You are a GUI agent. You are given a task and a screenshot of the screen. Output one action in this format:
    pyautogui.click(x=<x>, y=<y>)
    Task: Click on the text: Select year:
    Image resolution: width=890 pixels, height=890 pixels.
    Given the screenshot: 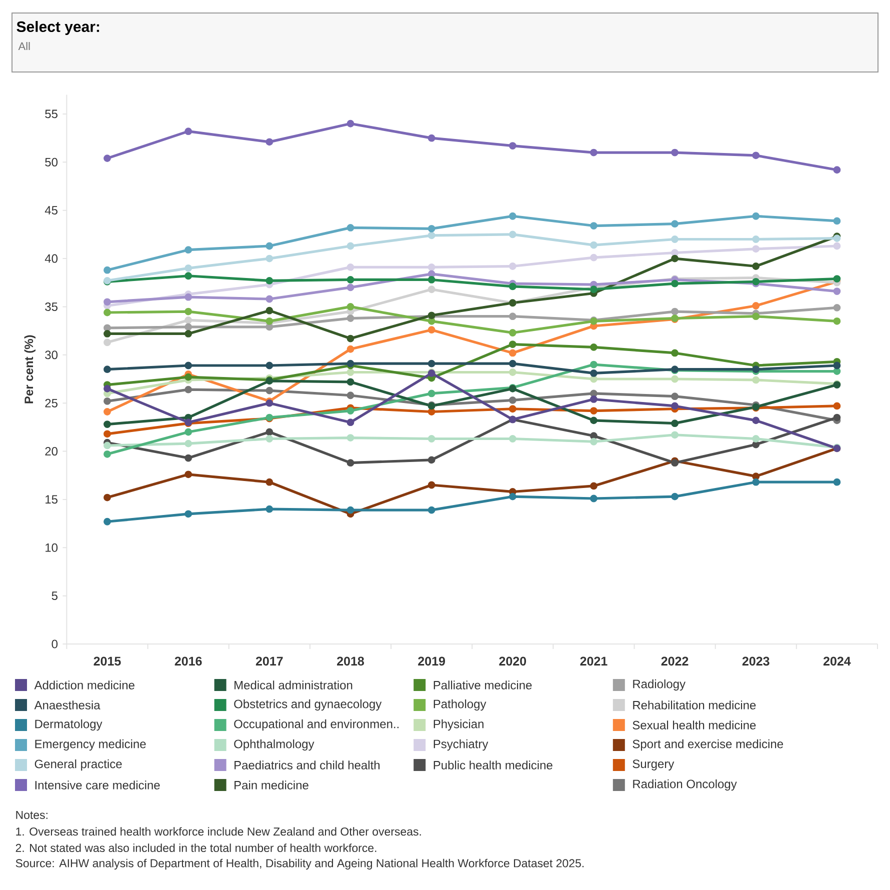 What is the action you would take?
    pyautogui.click(x=58, y=28)
    